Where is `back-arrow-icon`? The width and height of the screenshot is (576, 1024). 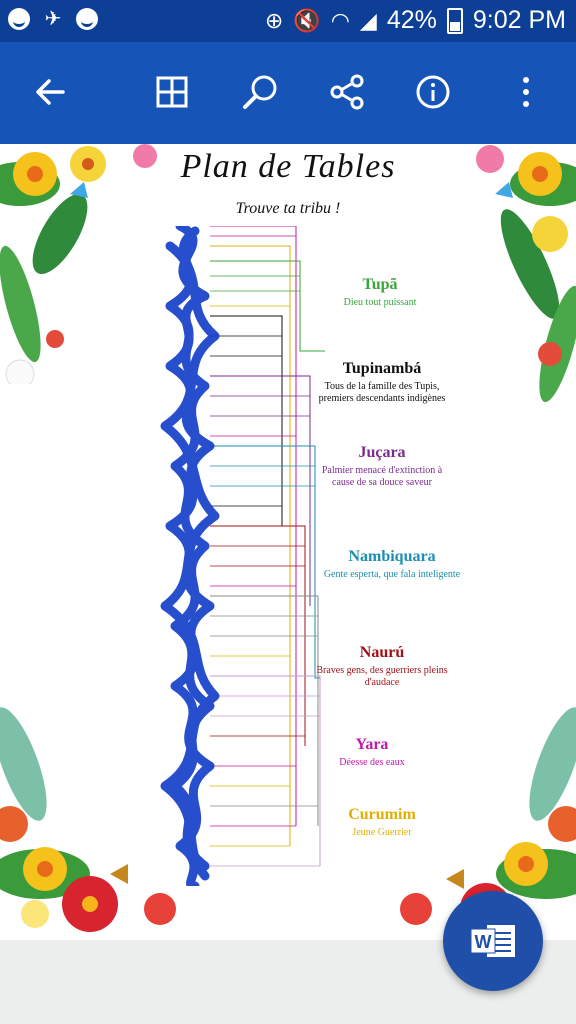 back-arrow-icon is located at coordinates (50, 92).